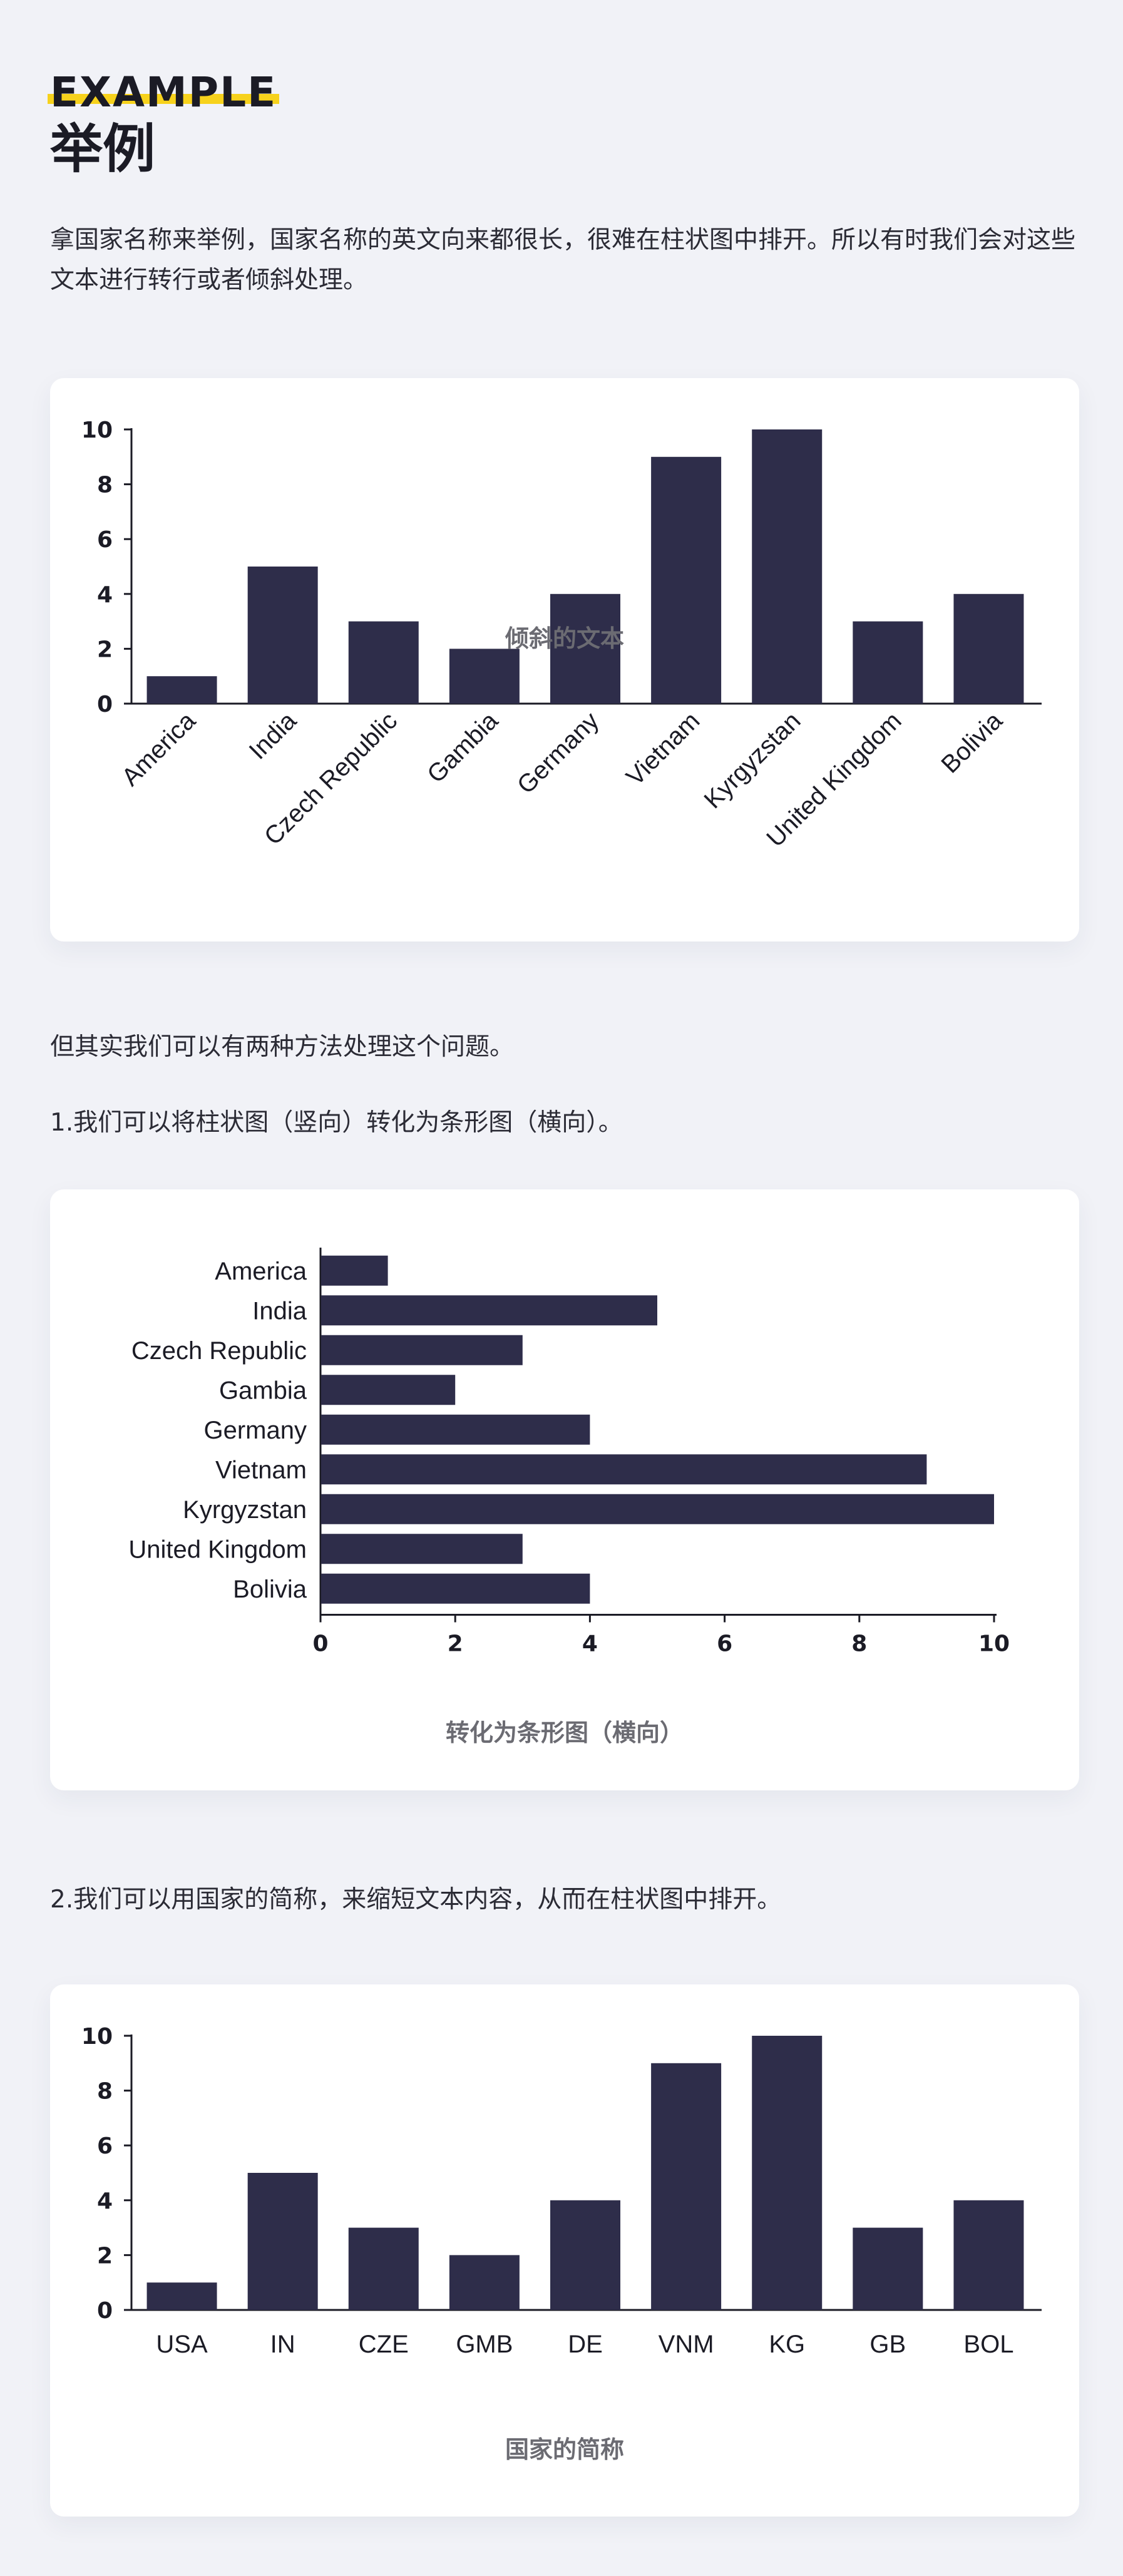  I want to click on method-1-paragraph: 1.我们可以将柱状图（竖向）转化为条形图（横向）。, so click(336, 1123).